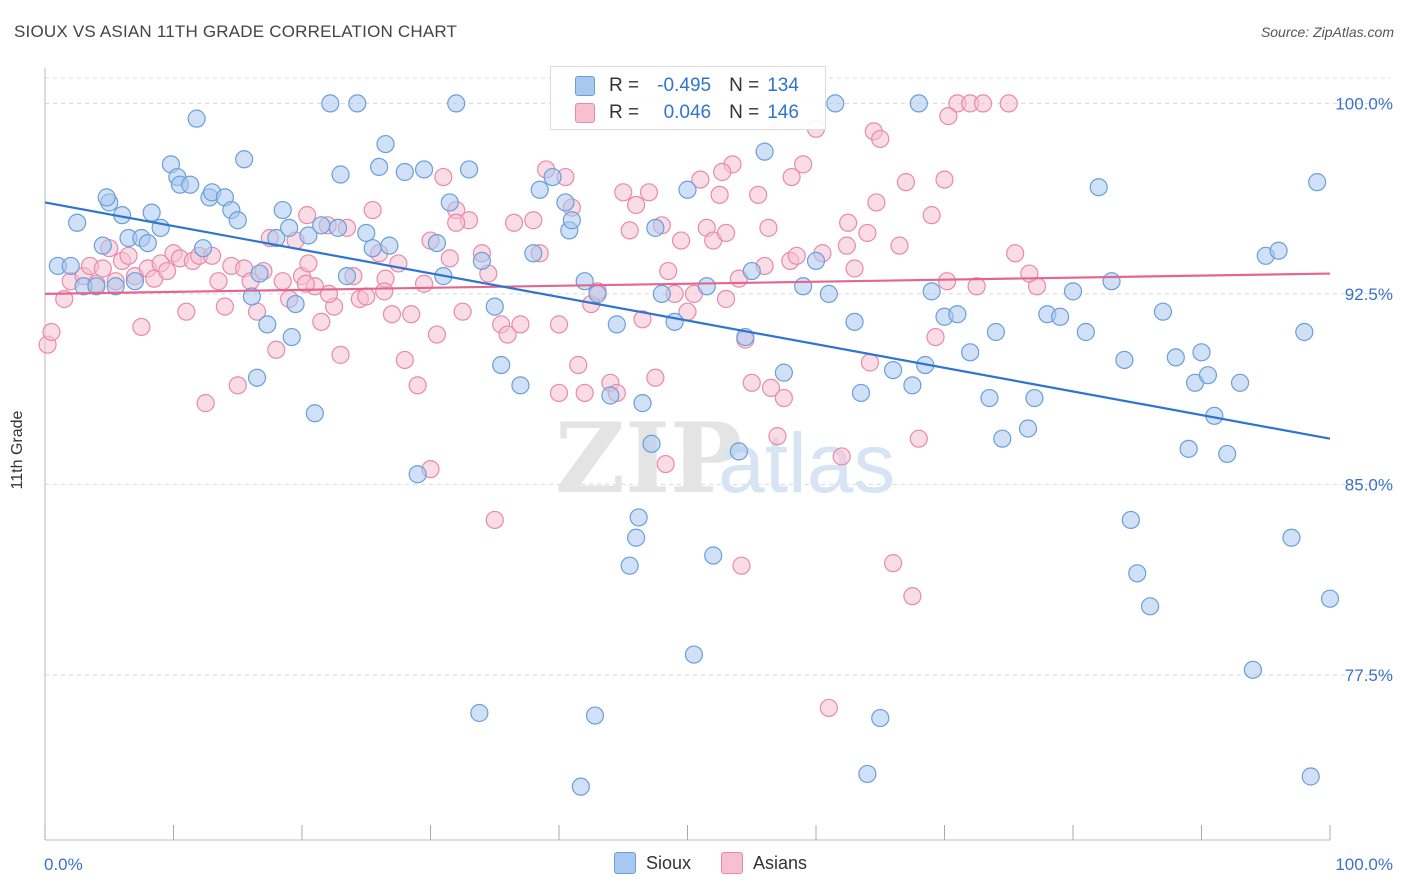 This screenshot has height=892, width=1406. What do you see at coordinates (624, 85) in the screenshot?
I see `legend-r-label: R =` at bounding box center [624, 85].